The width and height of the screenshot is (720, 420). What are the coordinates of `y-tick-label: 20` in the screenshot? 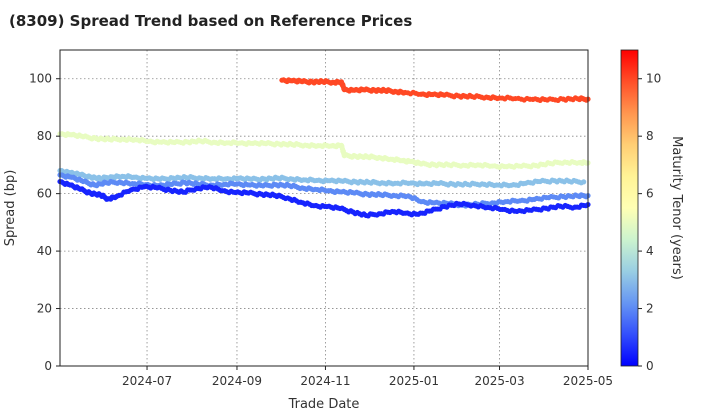 It's located at (44, 309).